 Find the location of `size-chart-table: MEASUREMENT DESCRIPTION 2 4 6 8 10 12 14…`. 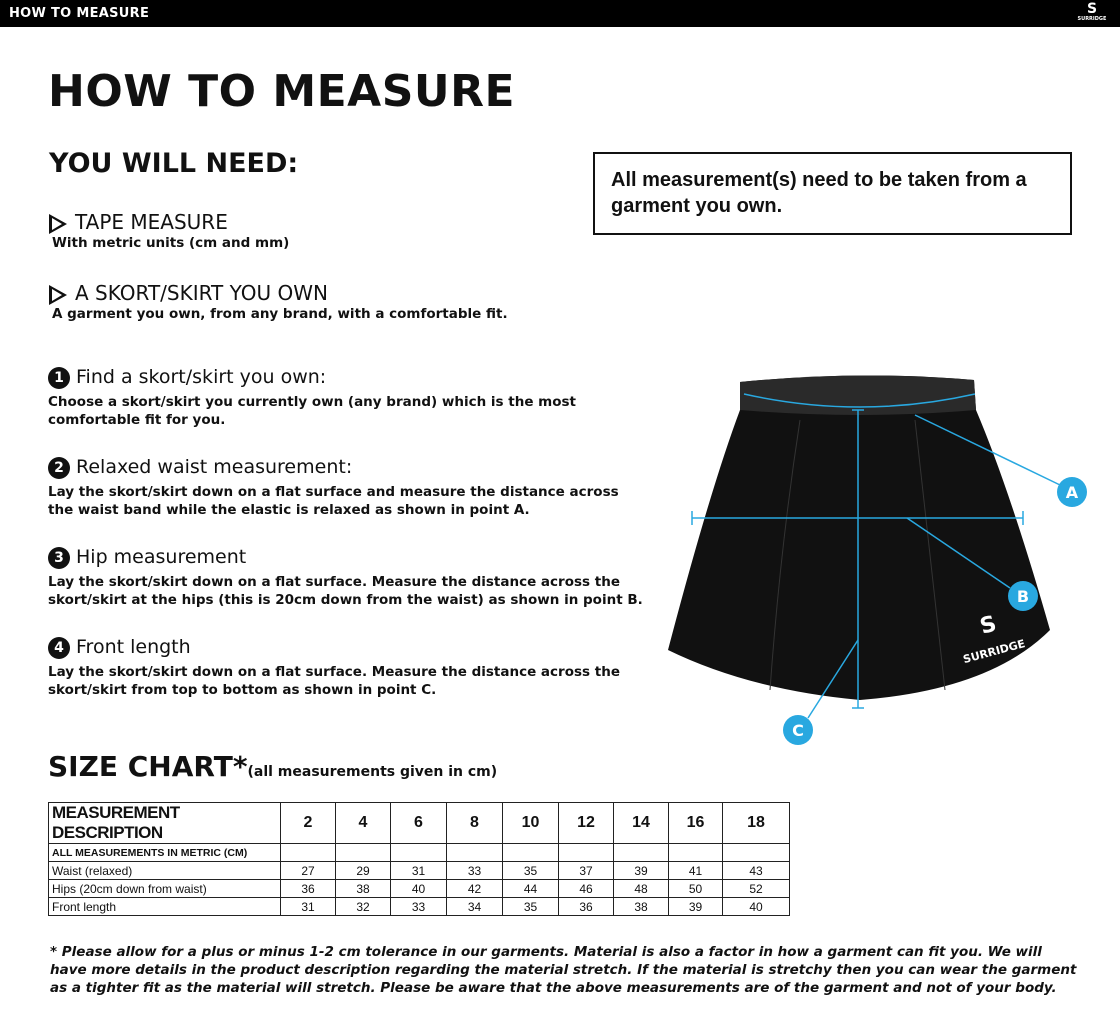

size-chart-table: MEASUREMENT DESCRIPTION 2 4 6 8 10 12 14… is located at coordinates (419, 859).